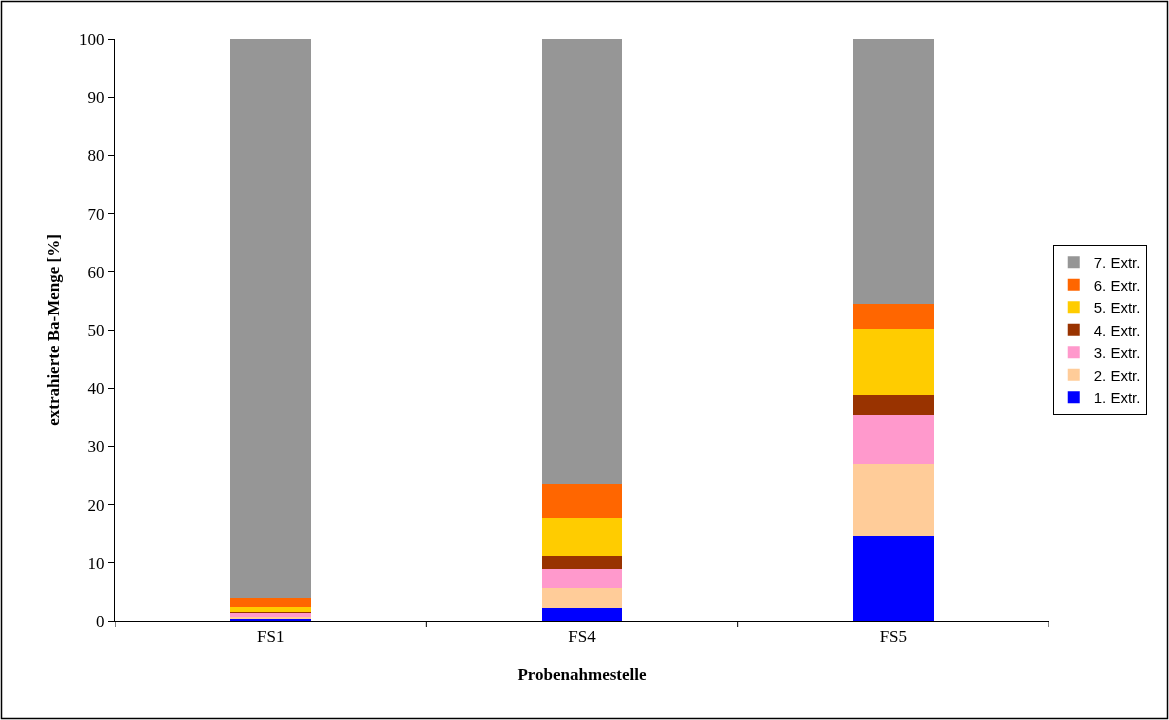  Describe the element at coordinates (100, 621) in the screenshot. I see `y-tick-label: 0` at that location.